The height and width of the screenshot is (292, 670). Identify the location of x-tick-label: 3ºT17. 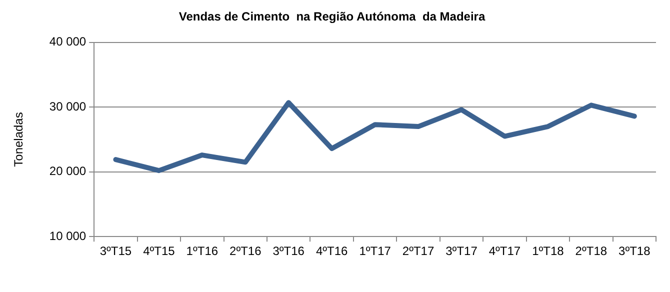
(462, 251).